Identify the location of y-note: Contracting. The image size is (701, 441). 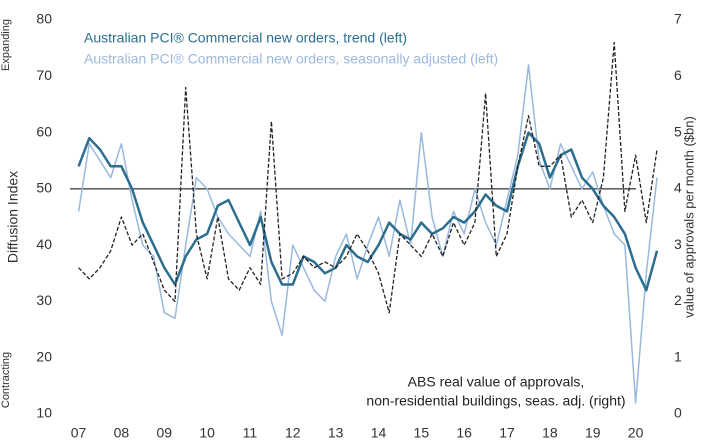
(6, 380).